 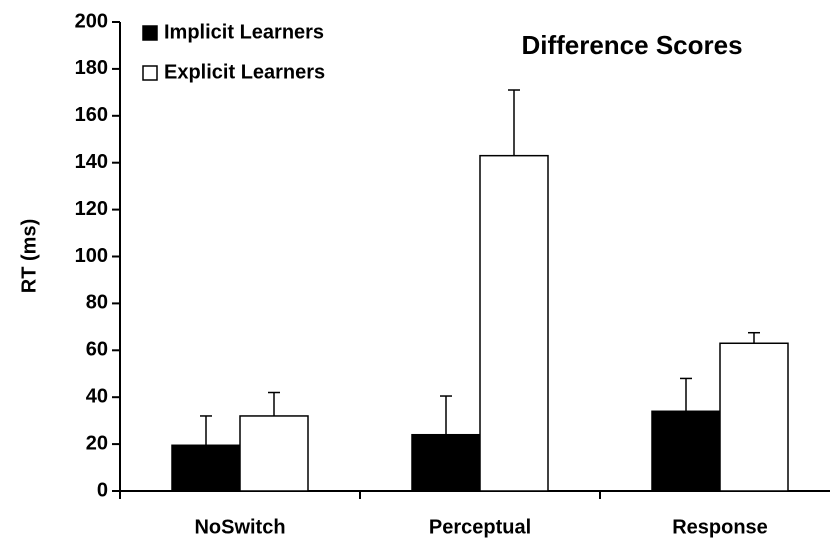 What do you see at coordinates (720, 527) in the screenshot?
I see `x-tick-label: Response` at bounding box center [720, 527].